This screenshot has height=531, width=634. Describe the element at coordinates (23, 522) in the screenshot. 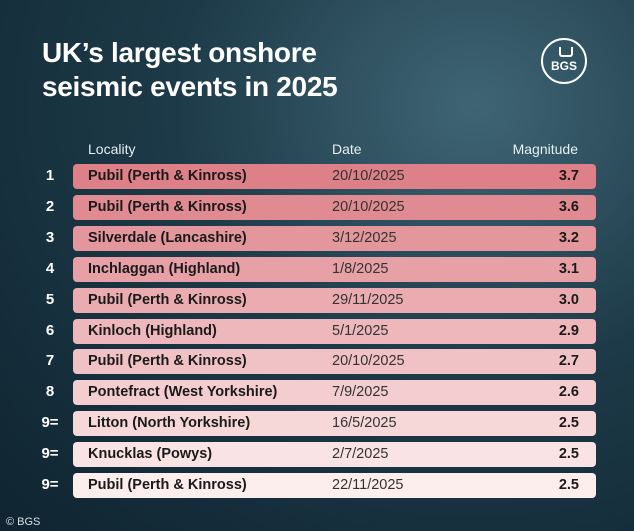

I see `credit: © BGS` at that location.